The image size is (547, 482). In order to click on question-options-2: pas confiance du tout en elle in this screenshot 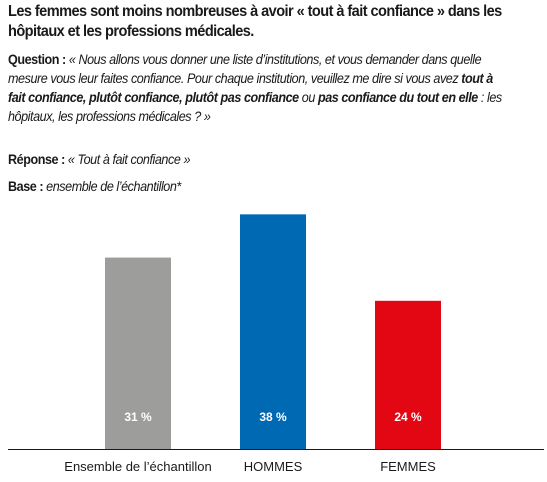, I will do `click(397, 97)`.